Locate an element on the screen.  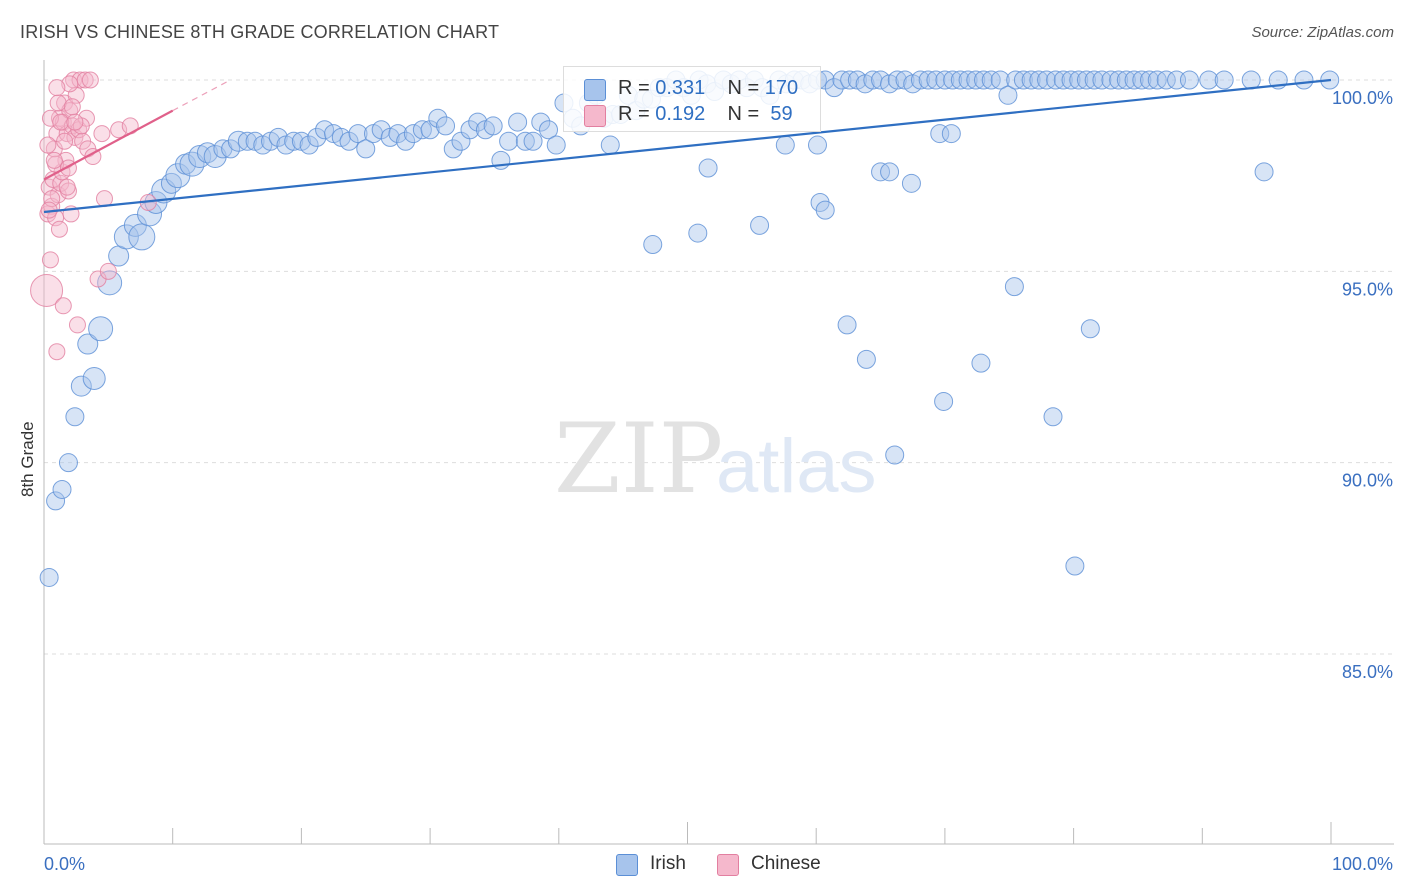
chinese-regression-line is located at coordinates (108, 145).